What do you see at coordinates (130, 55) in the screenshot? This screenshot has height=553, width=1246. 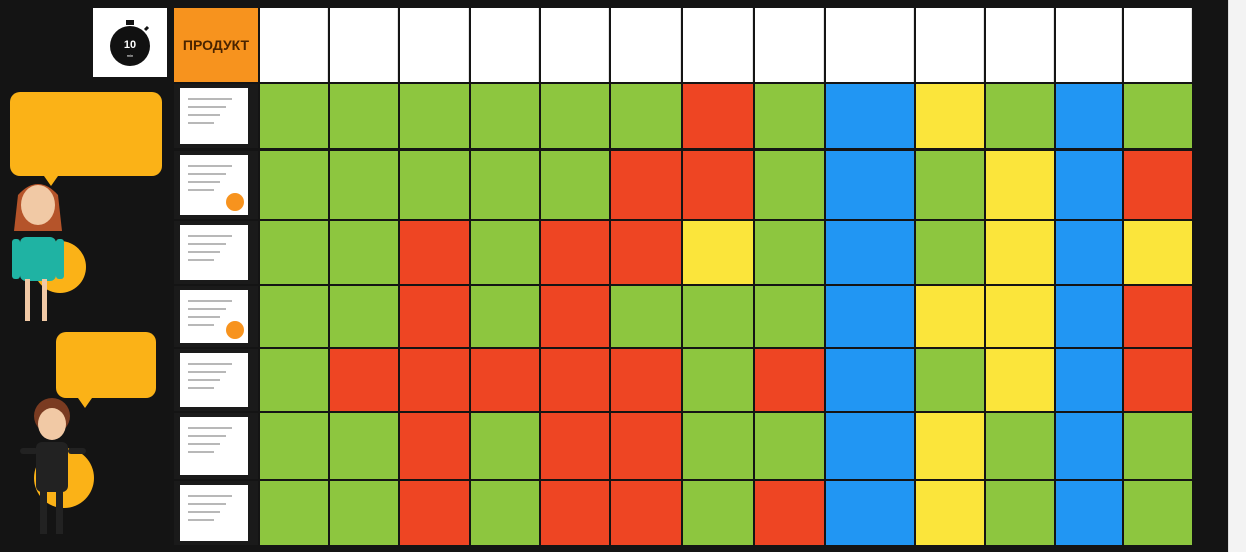 I see `svg-text: min` at bounding box center [130, 55].